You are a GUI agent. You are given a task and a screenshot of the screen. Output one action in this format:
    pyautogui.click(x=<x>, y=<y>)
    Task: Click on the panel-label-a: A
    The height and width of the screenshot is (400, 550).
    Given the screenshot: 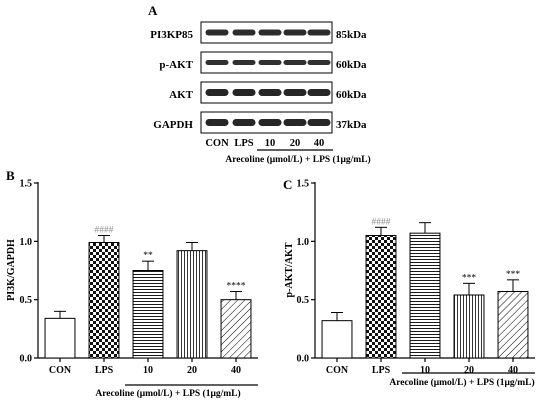 What is the action you would take?
    pyautogui.click(x=153, y=10)
    